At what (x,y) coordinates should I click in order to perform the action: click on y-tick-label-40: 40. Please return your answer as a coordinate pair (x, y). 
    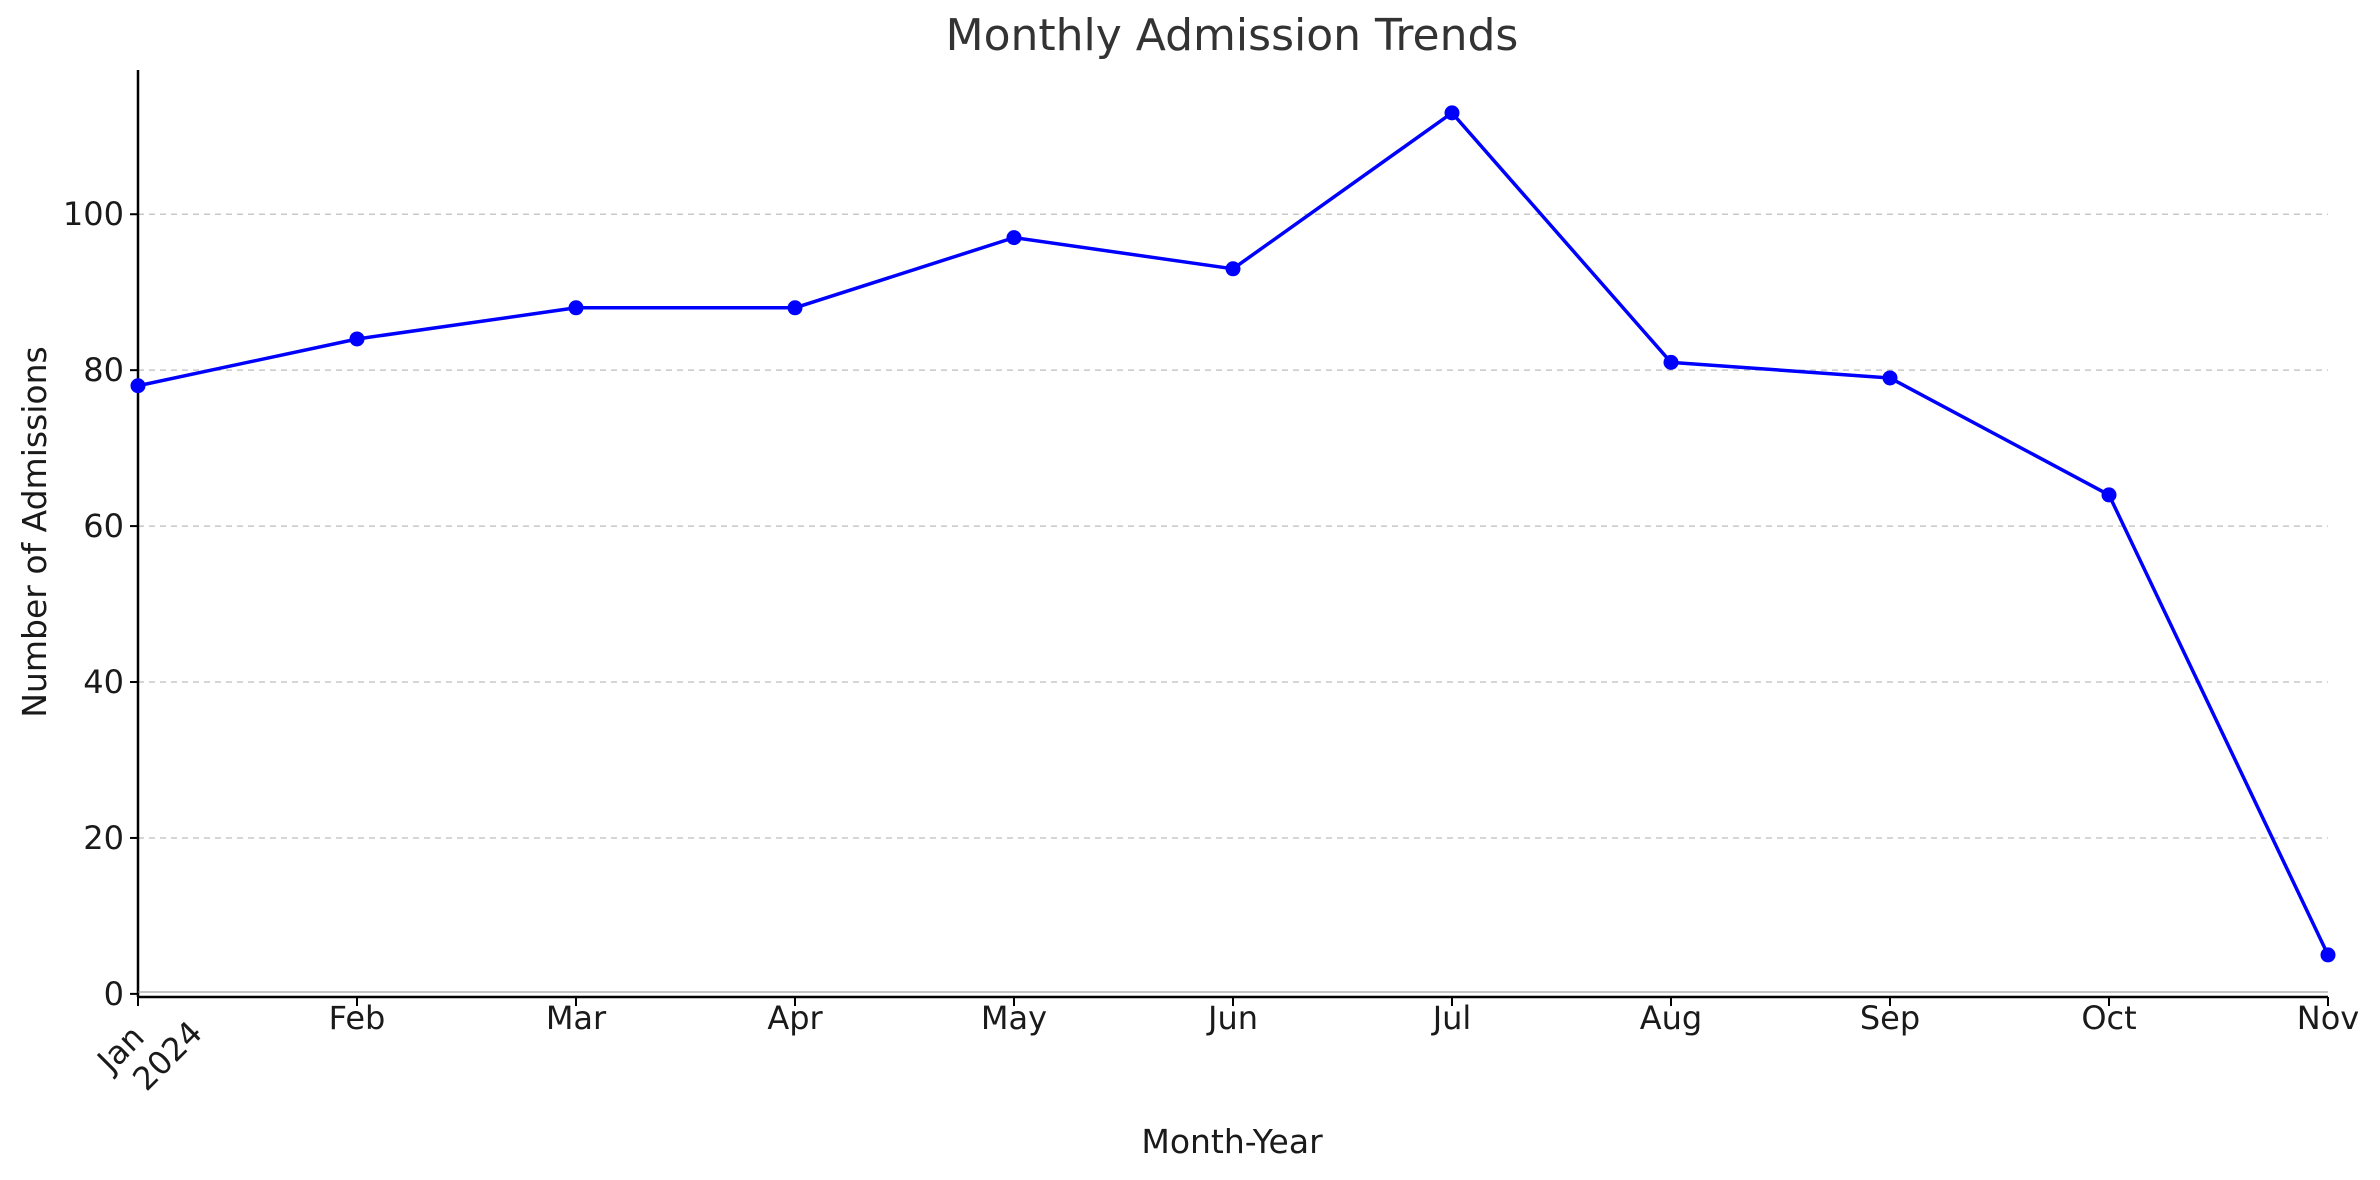
    Looking at the image, I should click on (103, 682).